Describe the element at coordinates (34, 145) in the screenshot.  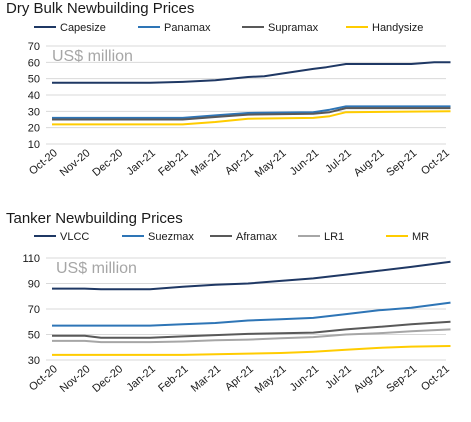
I see `y-tick-label: 10` at that location.